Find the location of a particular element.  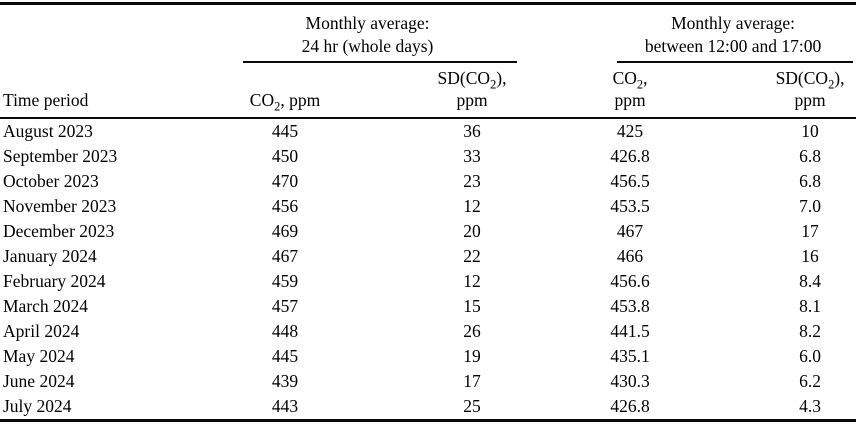

co2-label-line1: CO2, is located at coordinates (630, 80).